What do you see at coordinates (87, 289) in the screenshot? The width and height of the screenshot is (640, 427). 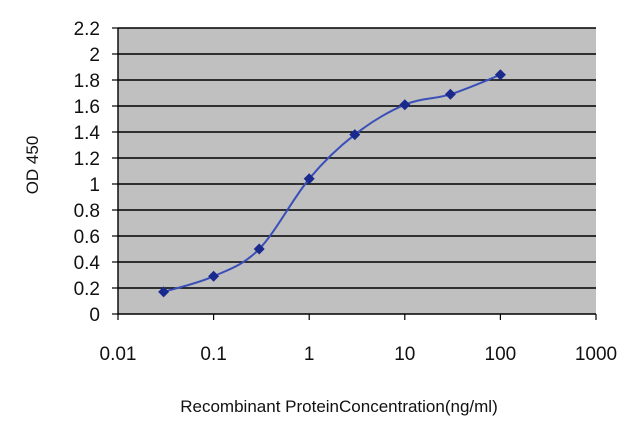 I see `y-tick-label: 0.2` at bounding box center [87, 289].